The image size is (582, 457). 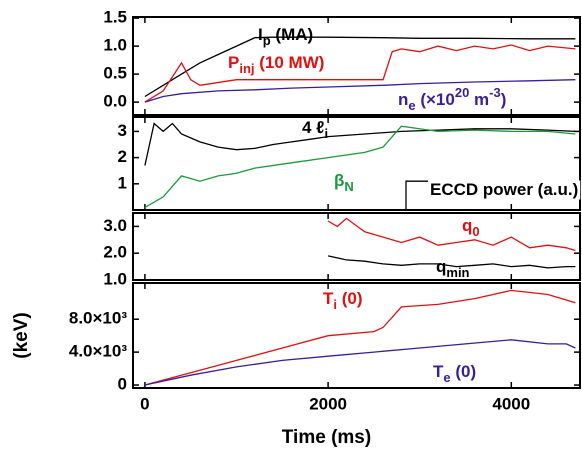 I want to click on annotation: qmin, so click(x=453, y=268).